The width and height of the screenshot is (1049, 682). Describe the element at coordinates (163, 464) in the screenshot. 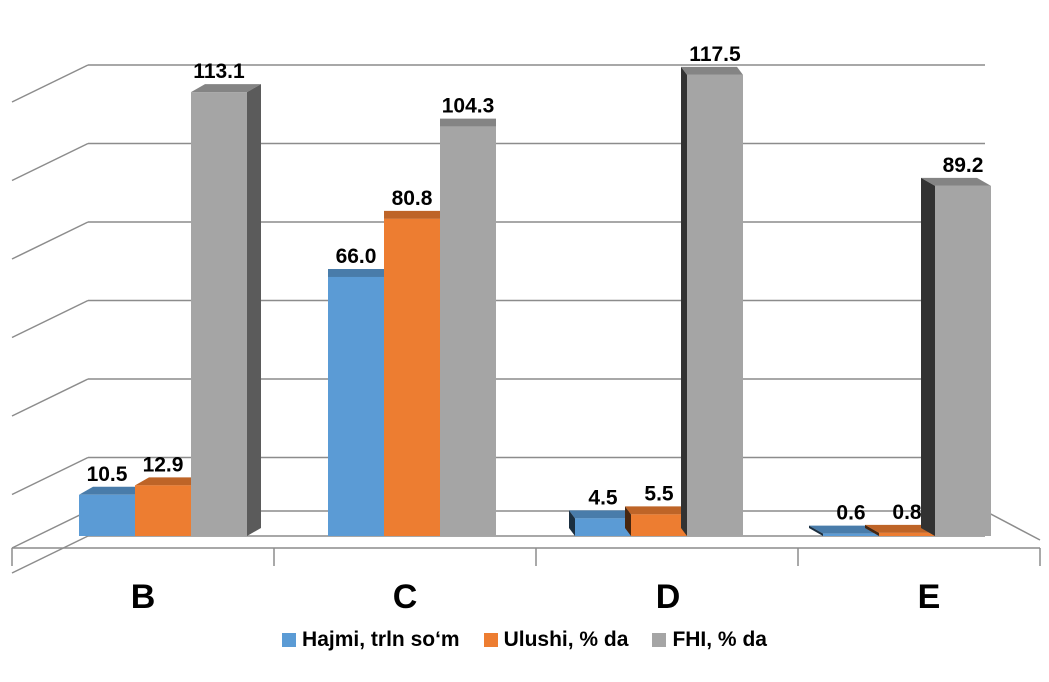

I see `data-label: 12.9` at that location.